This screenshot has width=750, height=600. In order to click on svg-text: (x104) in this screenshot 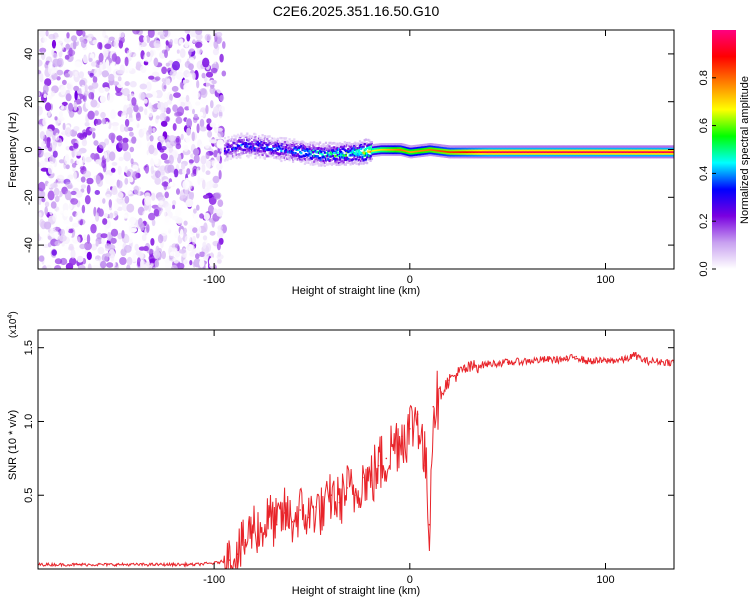, I will do `click(13, 324)`.